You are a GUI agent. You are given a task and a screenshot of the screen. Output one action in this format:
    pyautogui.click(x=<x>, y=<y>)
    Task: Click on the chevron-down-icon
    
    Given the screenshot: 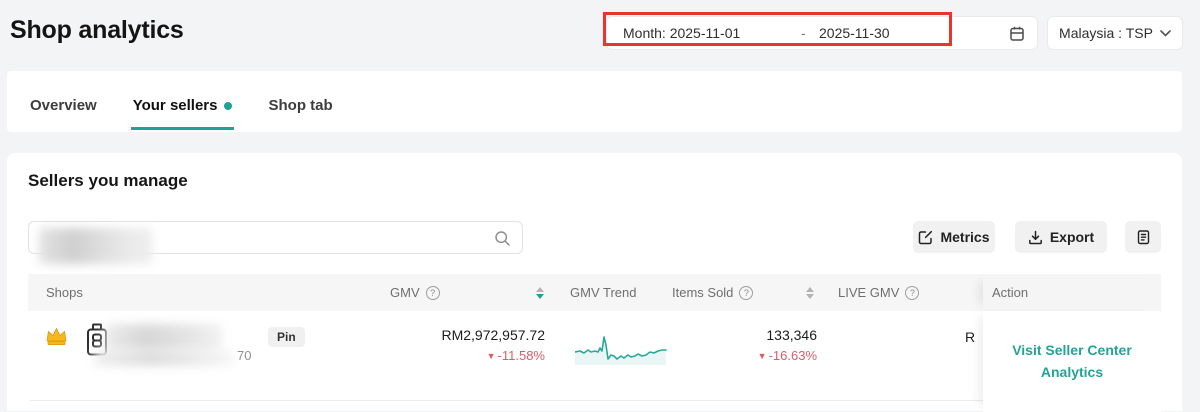 What is the action you would take?
    pyautogui.click(x=1165, y=33)
    